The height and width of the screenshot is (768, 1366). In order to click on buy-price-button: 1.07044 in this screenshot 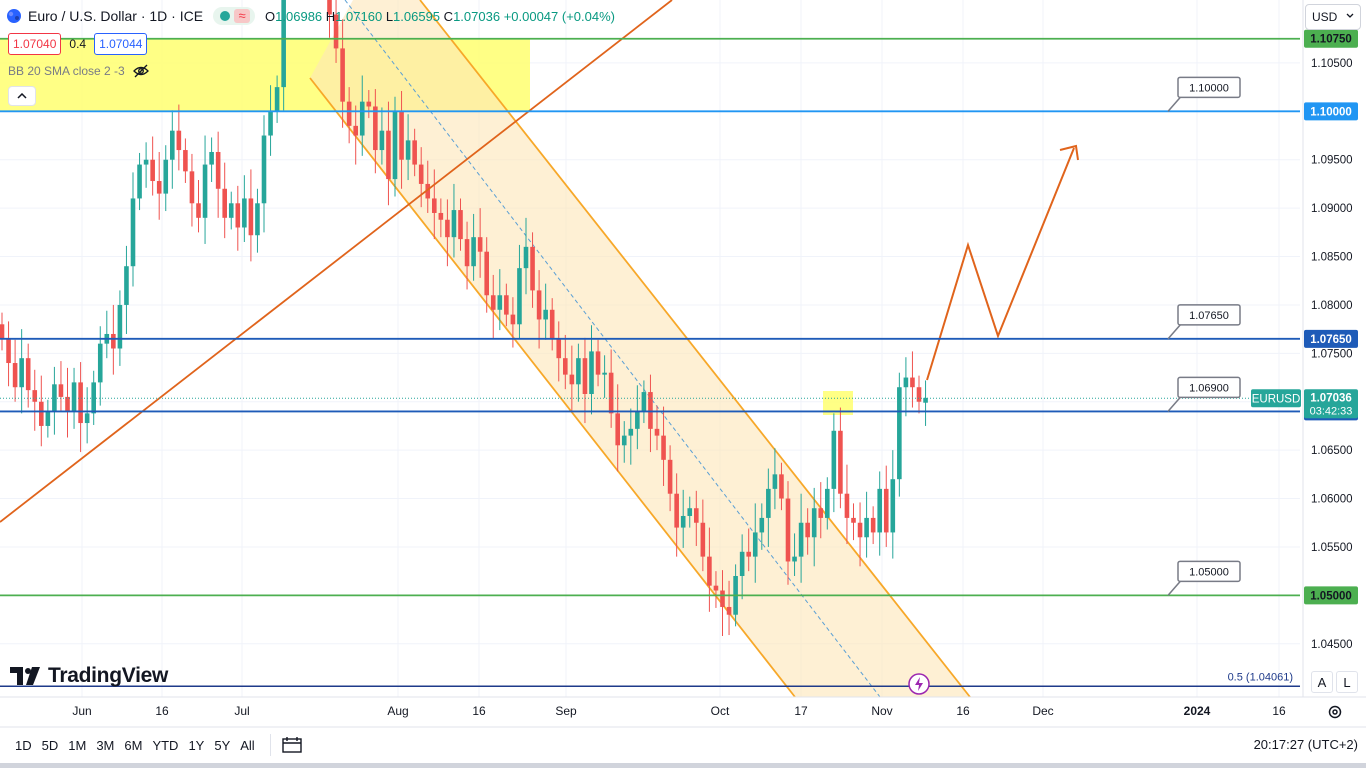, I will do `click(121, 44)`.